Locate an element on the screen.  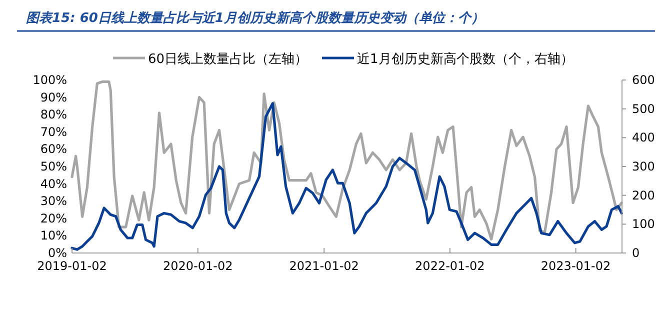
y-tick-label: 60% is located at coordinates (53, 149).